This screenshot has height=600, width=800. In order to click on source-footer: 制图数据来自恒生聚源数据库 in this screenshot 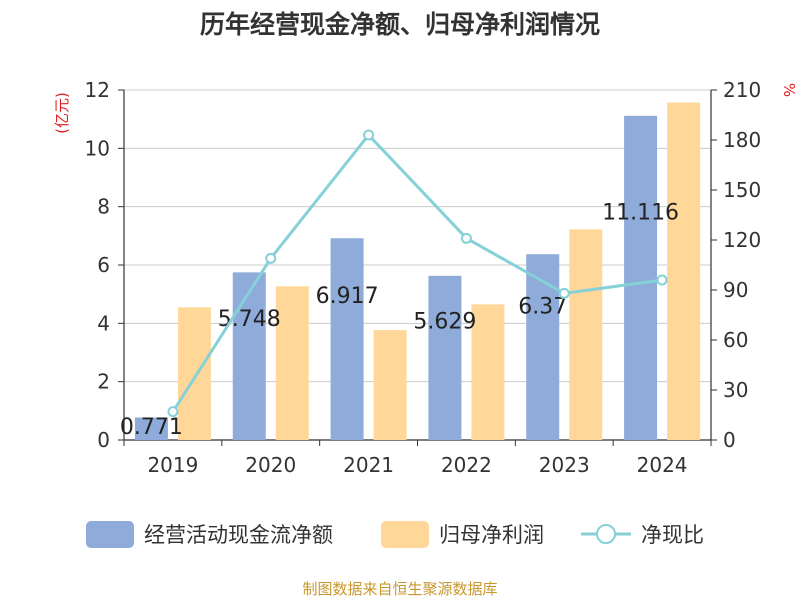, I will do `click(400, 589)`.